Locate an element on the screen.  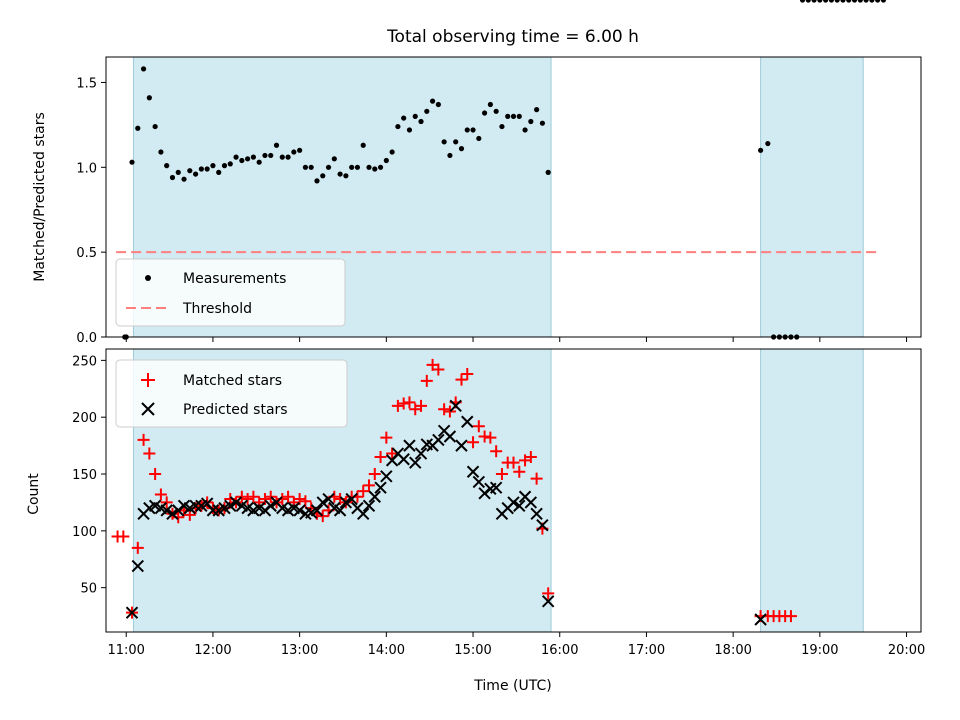
chart-title: Total observing time = 6.00 h is located at coordinates (512, 37).